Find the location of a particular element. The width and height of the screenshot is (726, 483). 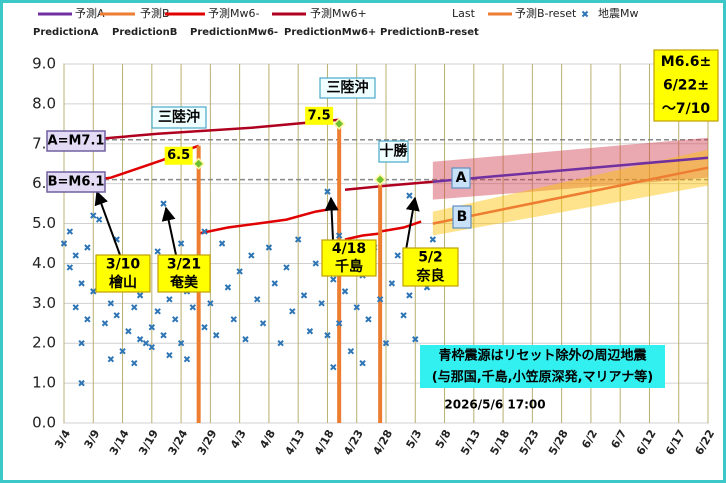

legend-label: 予測A is located at coordinates (90, 13).